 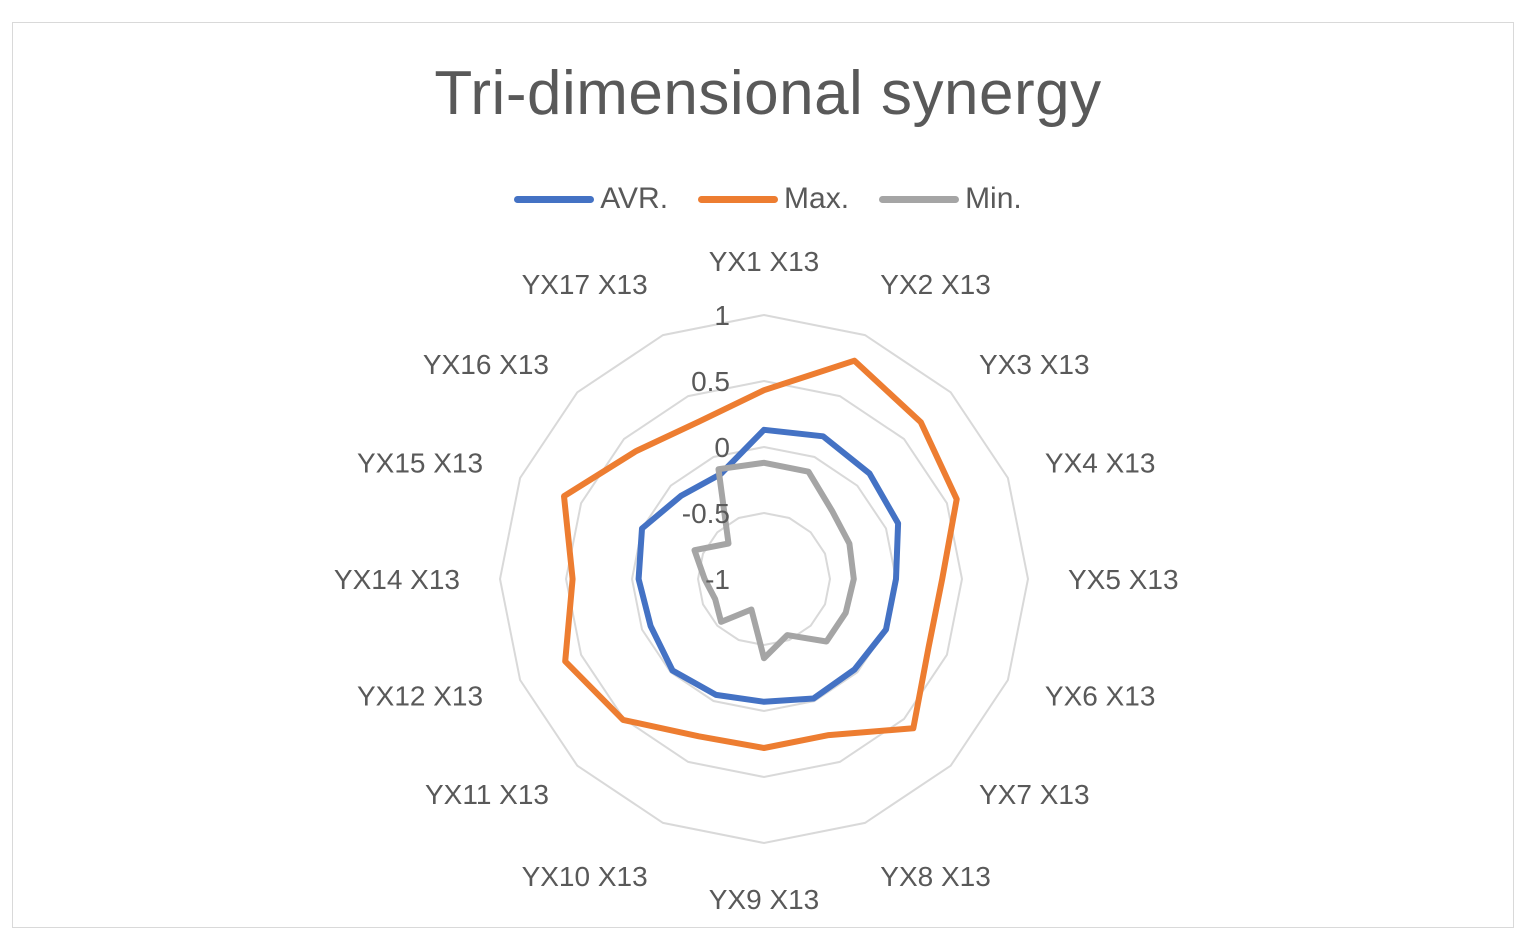 What do you see at coordinates (1034, 794) in the screenshot?
I see `category-label: YX7 X13` at bounding box center [1034, 794].